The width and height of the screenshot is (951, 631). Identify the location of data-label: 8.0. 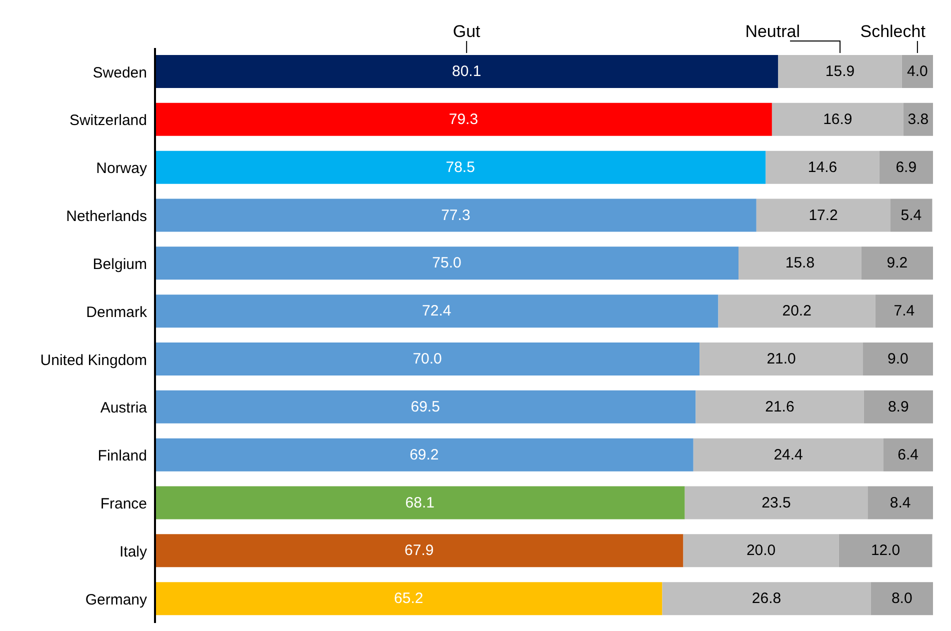
(901, 599).